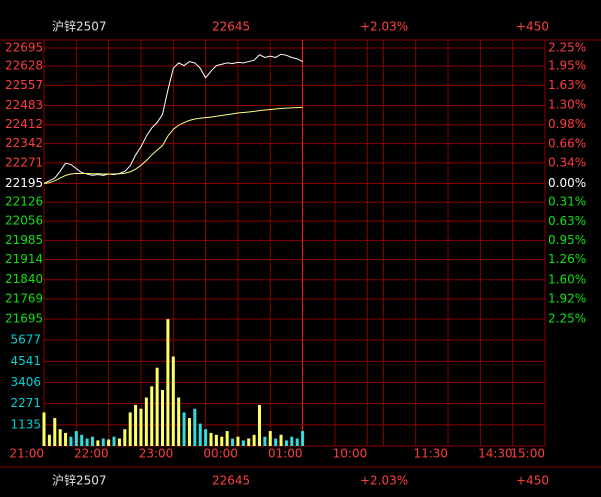 This screenshot has height=497, width=601. What do you see at coordinates (24, 143) in the screenshot?
I see `y-tick-label: 22342` at bounding box center [24, 143].